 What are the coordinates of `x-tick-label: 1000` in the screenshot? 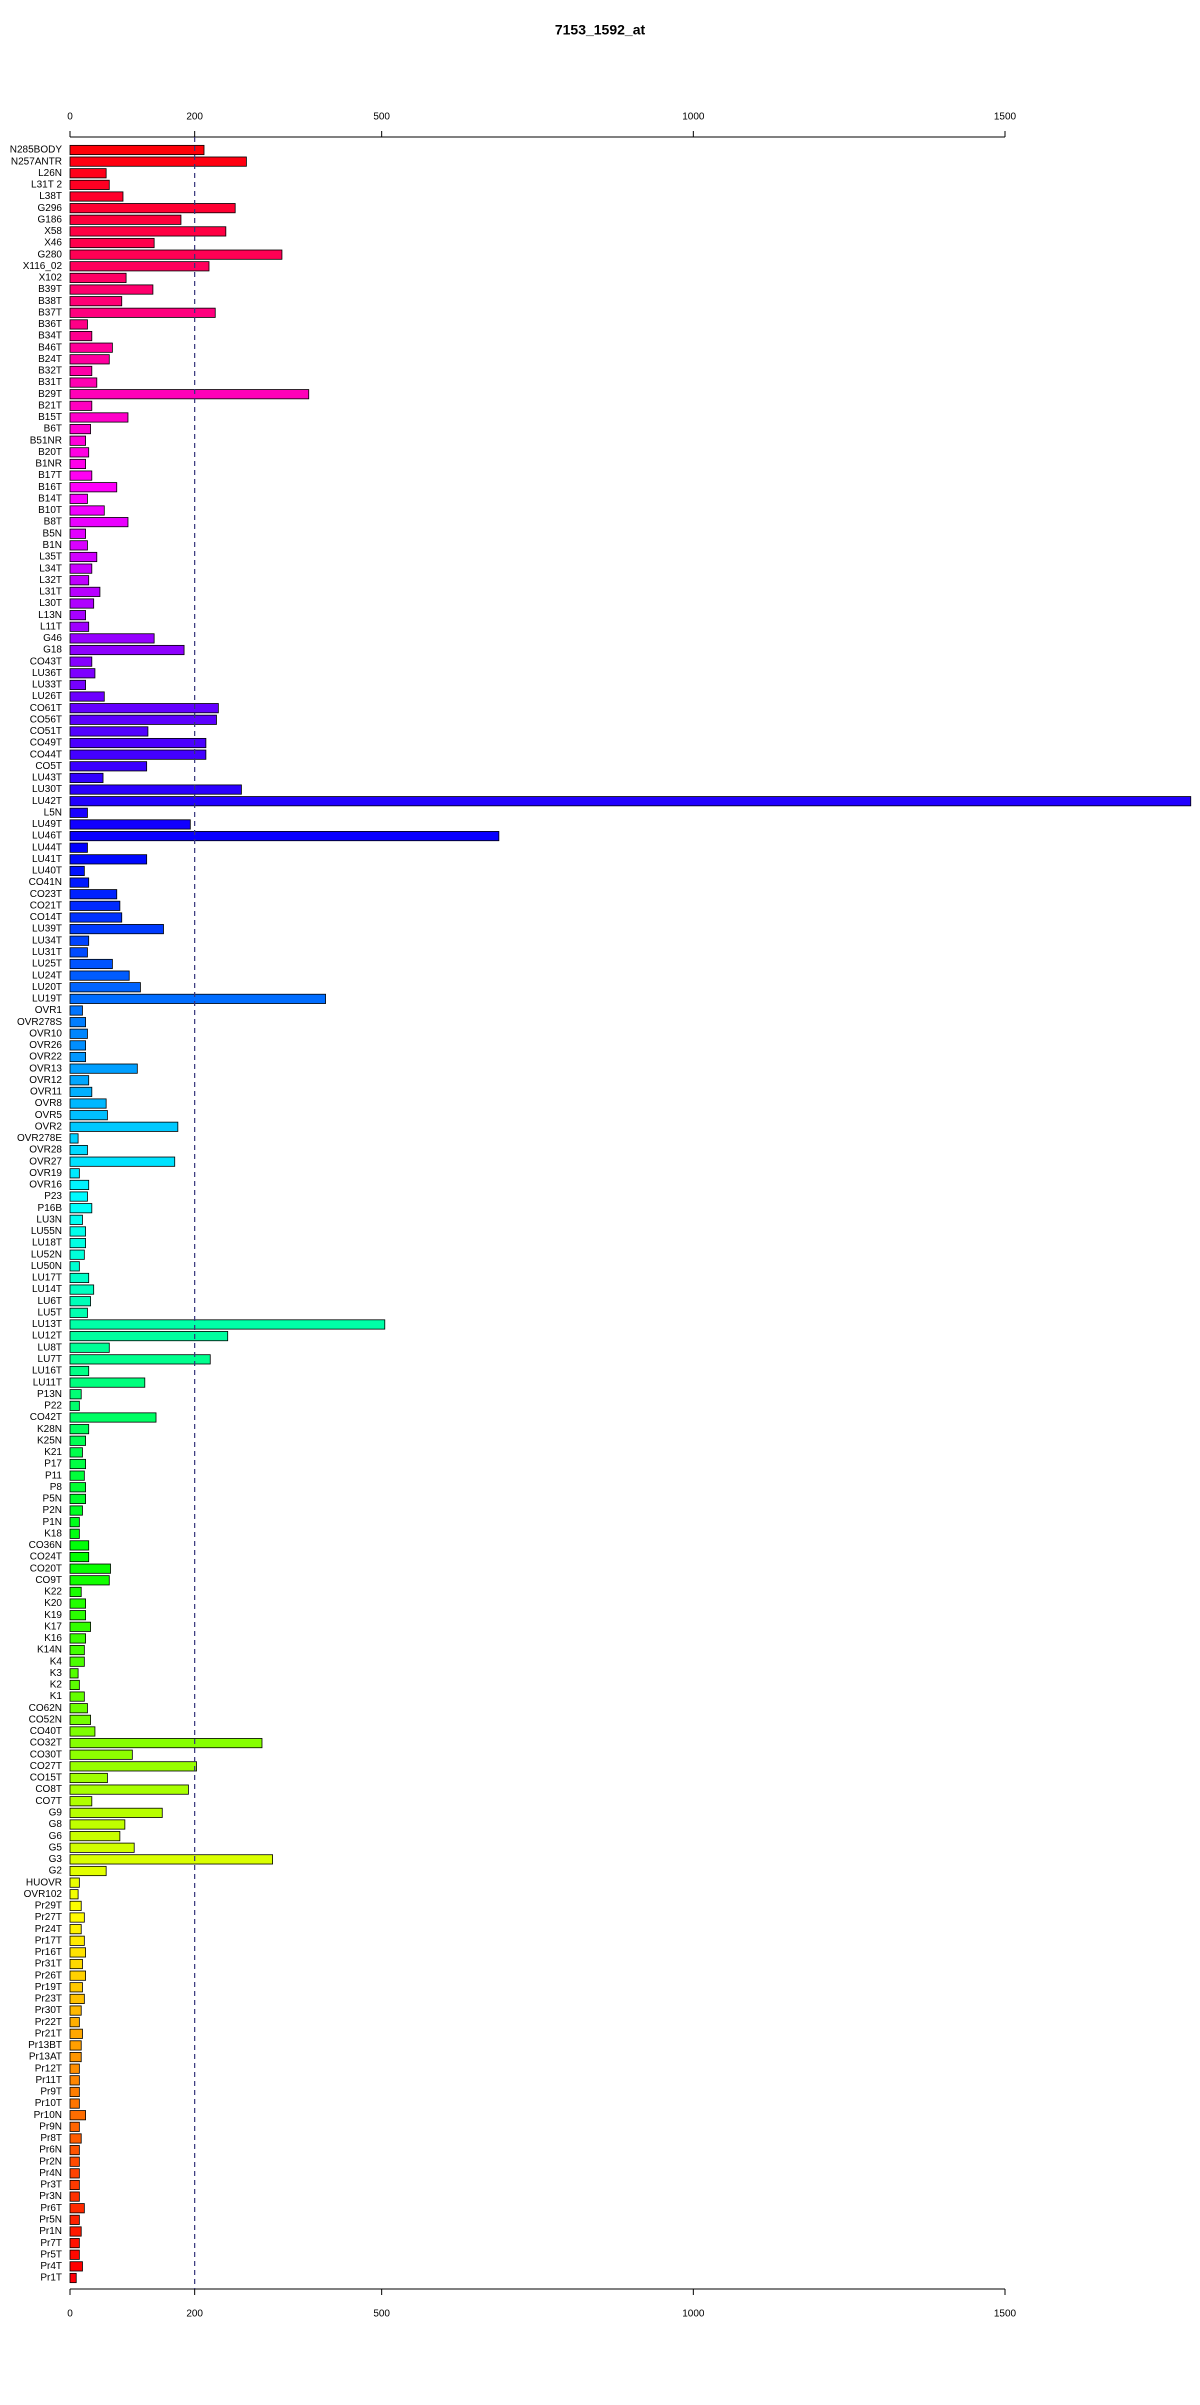 It's located at (693, 2314).